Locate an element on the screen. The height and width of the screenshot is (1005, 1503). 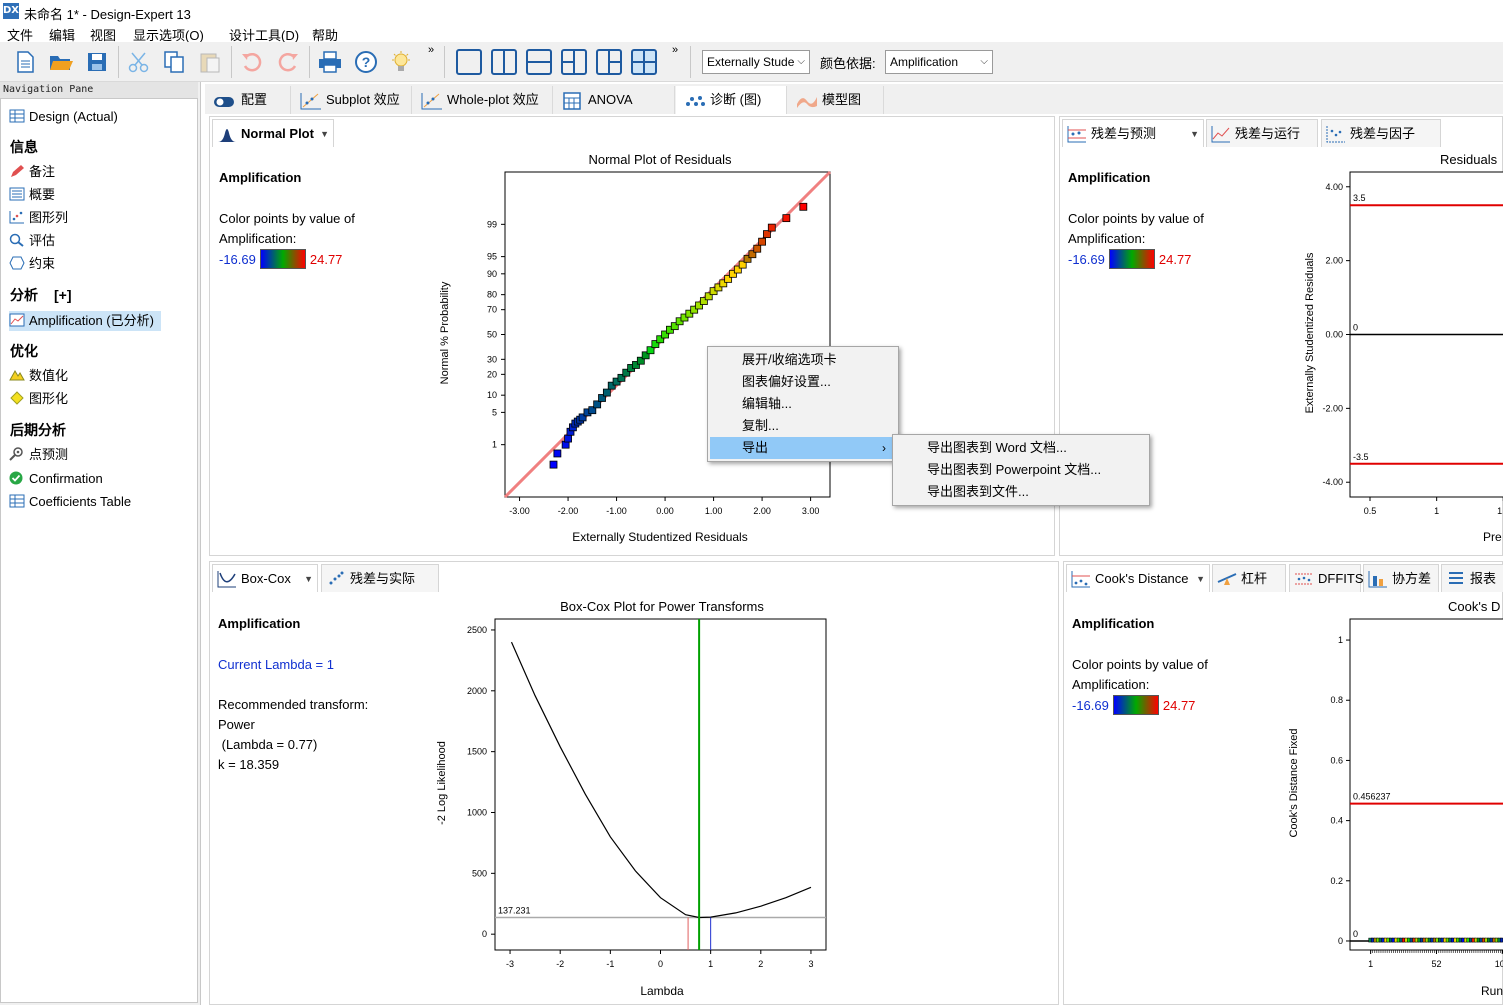
layout-split-horizontal-button is located at coordinates (539, 62).